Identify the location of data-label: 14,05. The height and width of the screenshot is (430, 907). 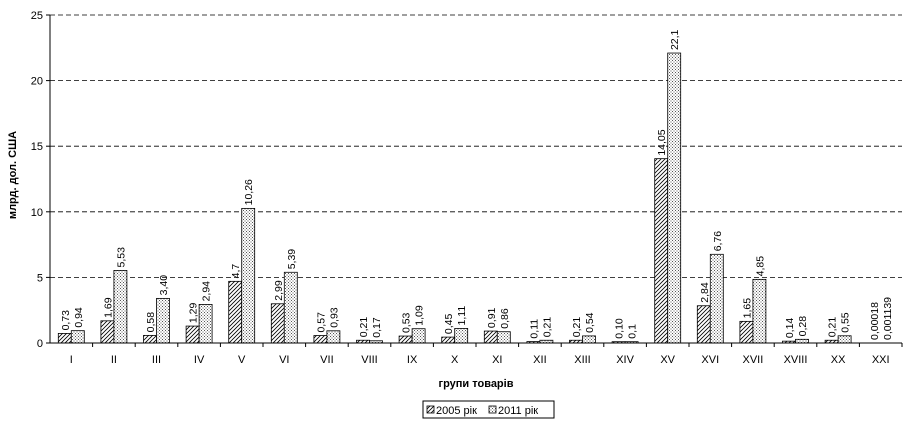
(662, 142).